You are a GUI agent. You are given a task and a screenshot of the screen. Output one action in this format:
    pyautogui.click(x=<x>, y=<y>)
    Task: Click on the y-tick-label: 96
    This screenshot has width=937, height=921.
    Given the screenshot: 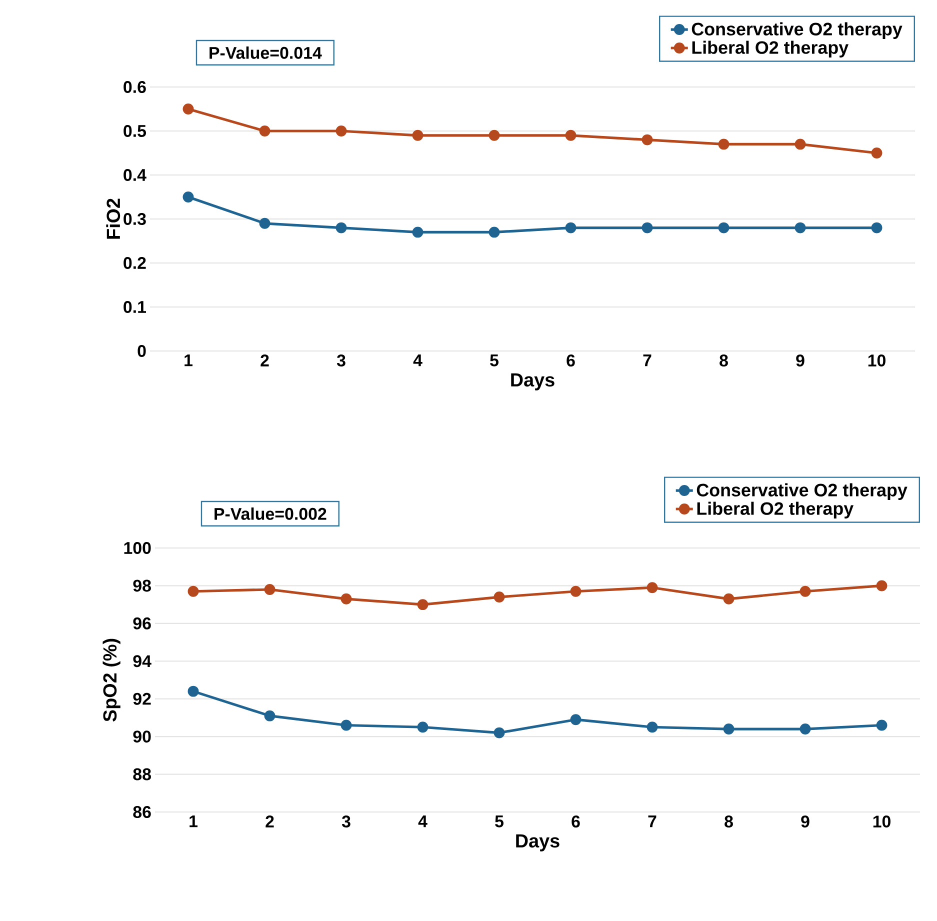 What is the action you would take?
    pyautogui.click(x=142, y=623)
    